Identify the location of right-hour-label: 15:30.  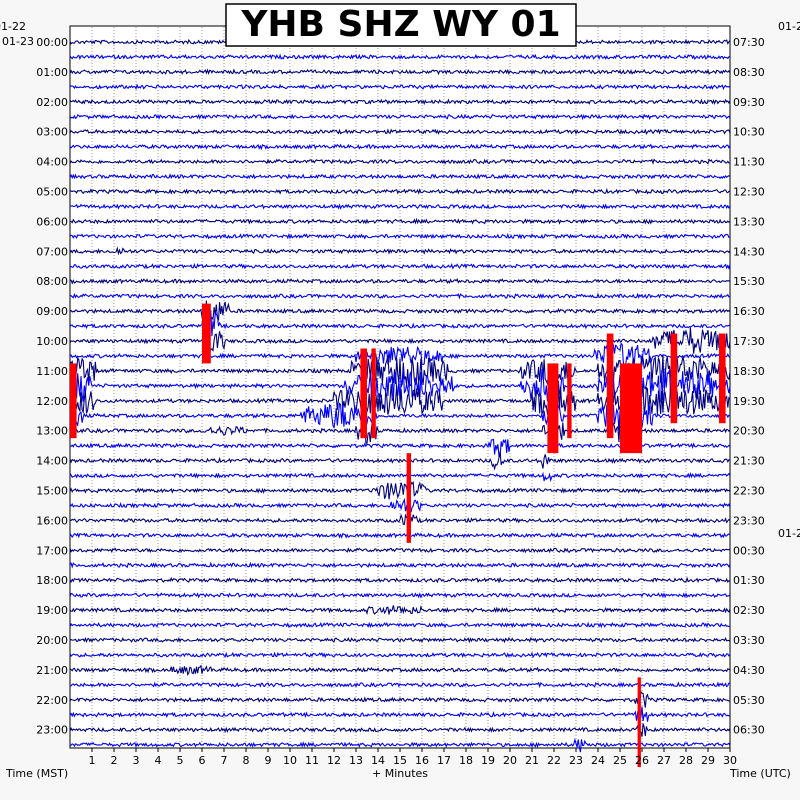
(749, 281).